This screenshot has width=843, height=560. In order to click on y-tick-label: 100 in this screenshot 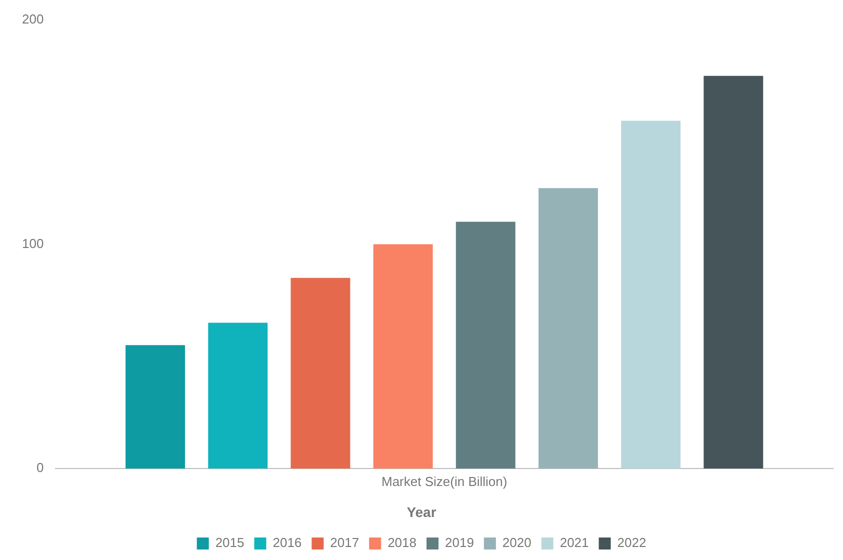, I will do `click(33, 243)`.